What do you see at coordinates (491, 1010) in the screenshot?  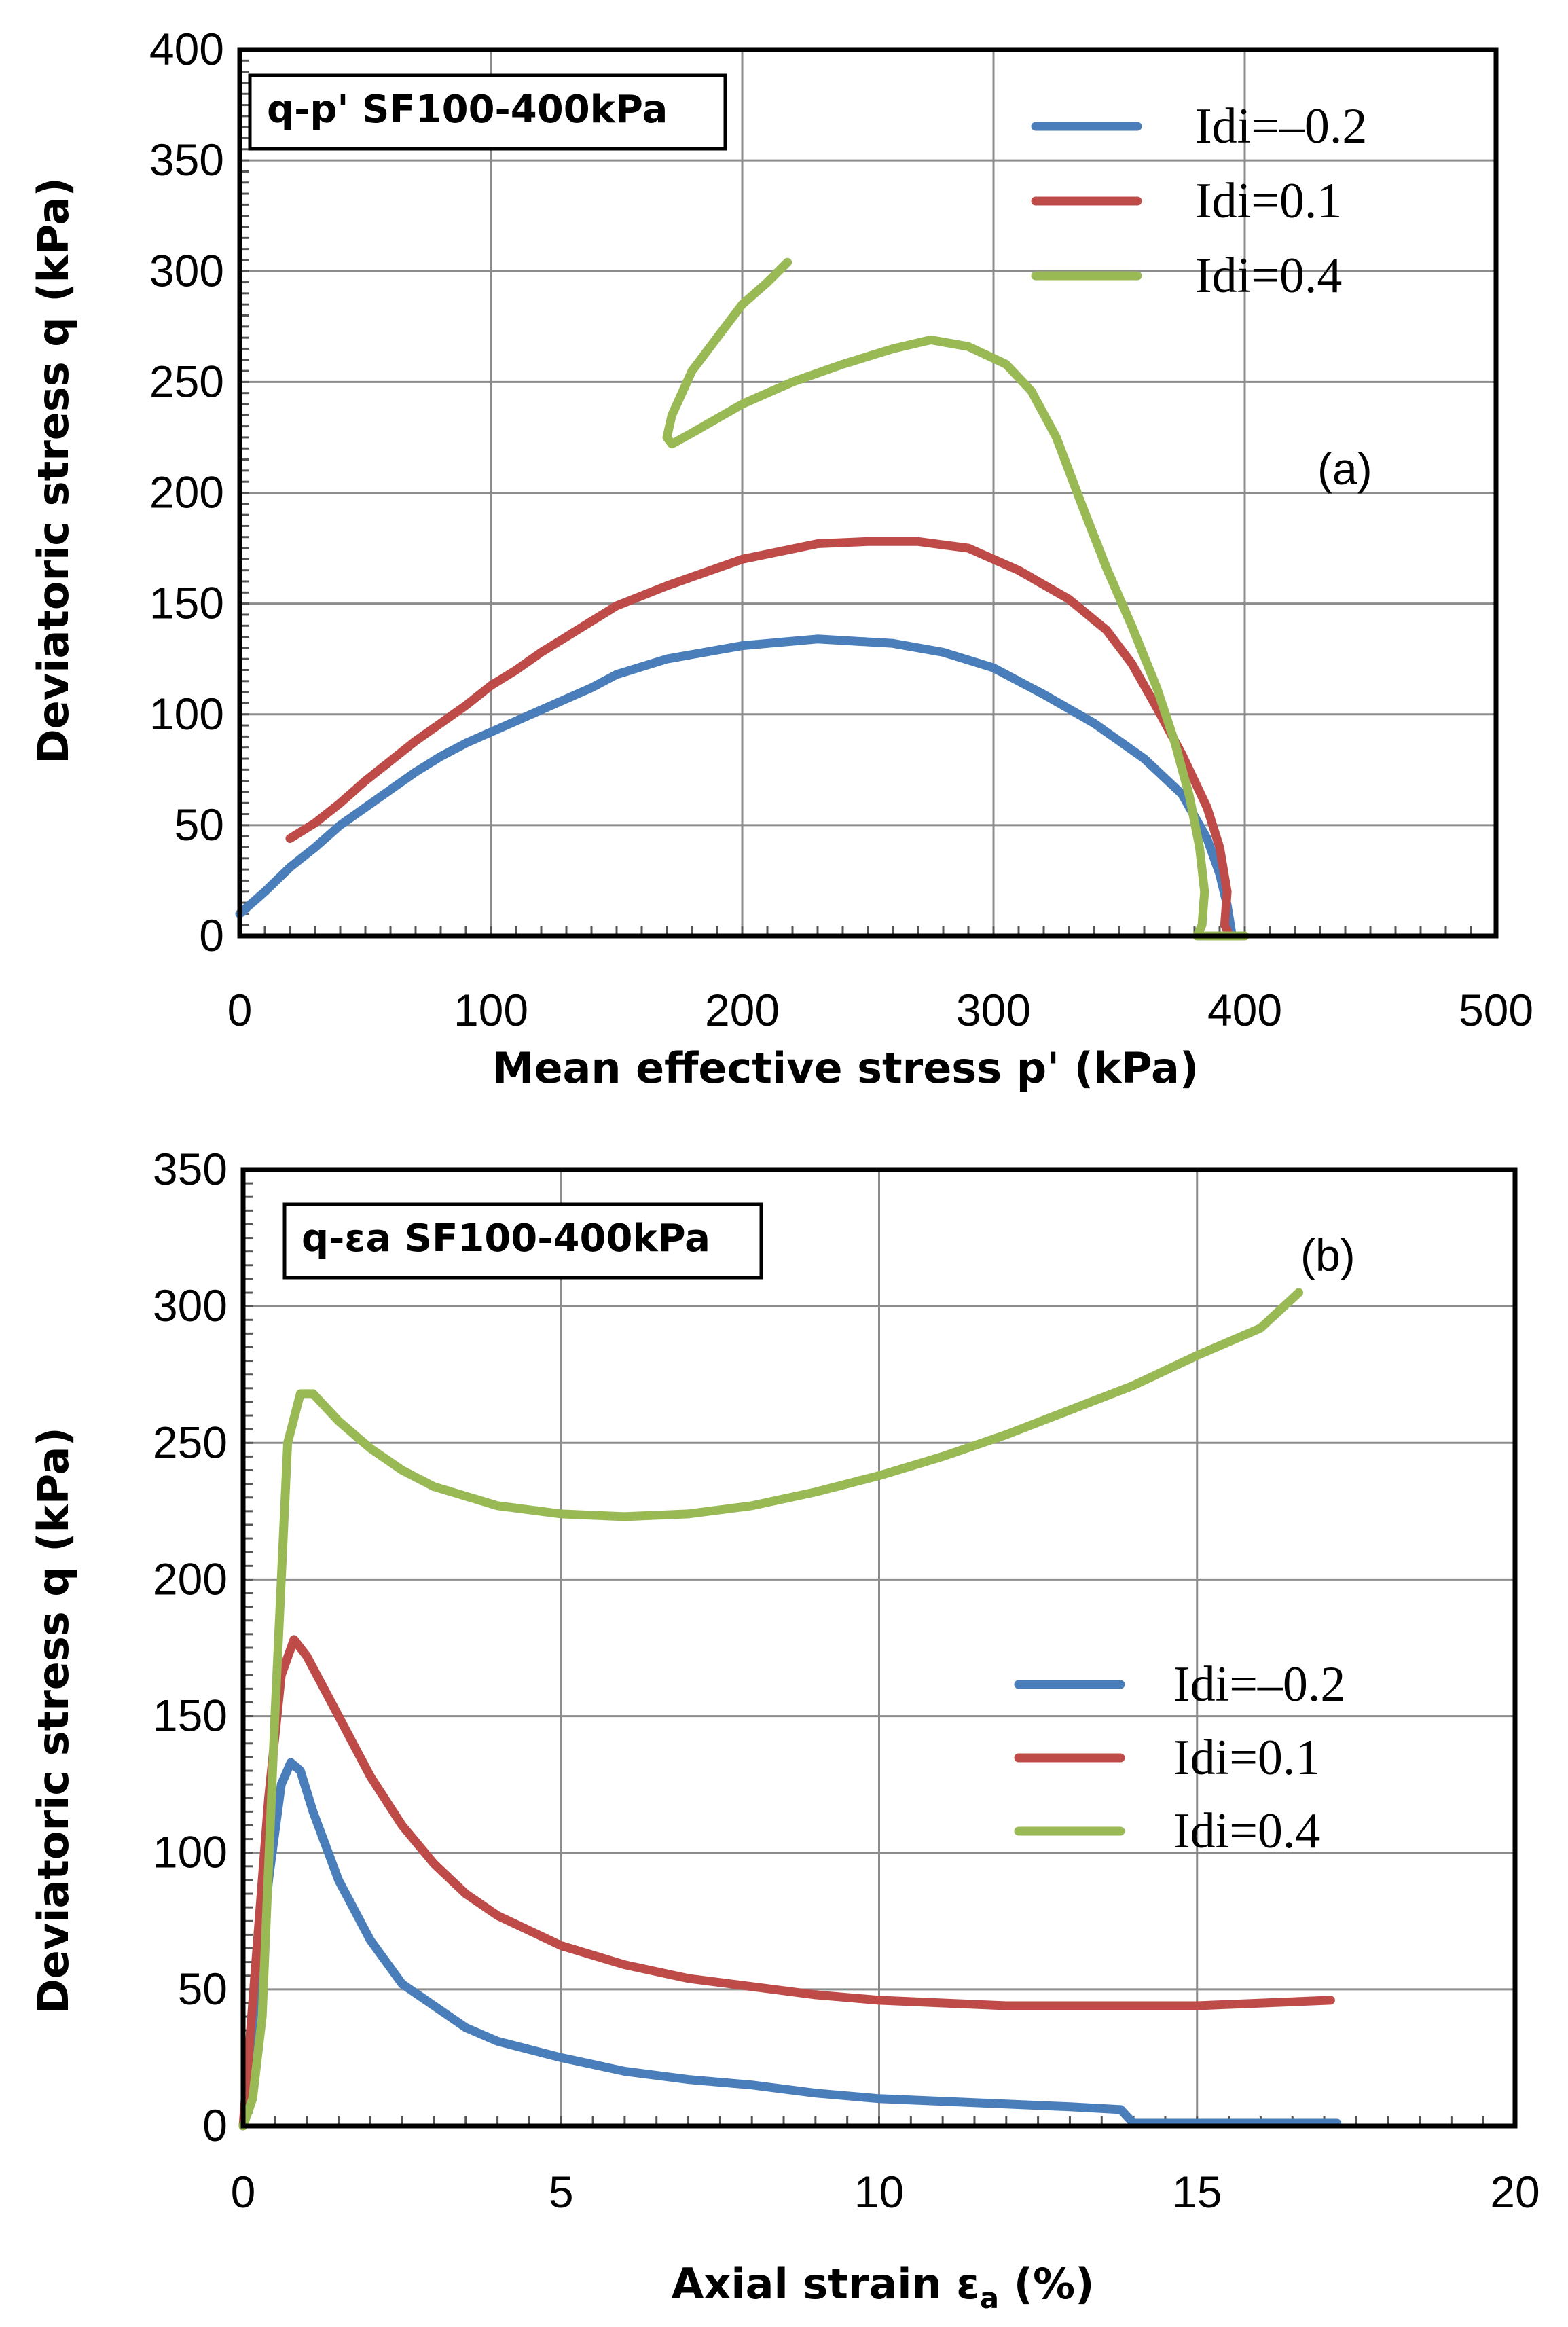 I see `x-tick-label: 100` at bounding box center [491, 1010].